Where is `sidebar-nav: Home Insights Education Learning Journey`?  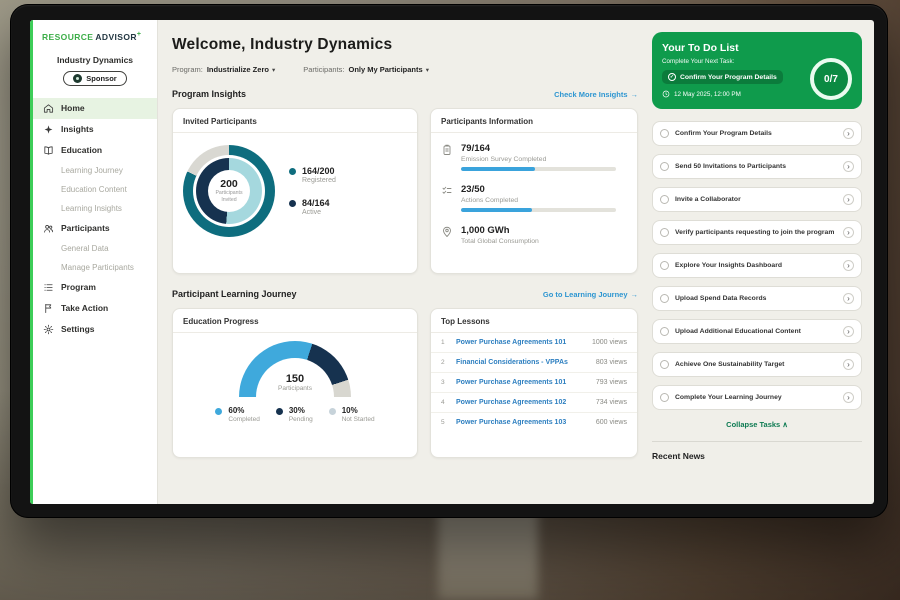 sidebar-nav: Home Insights Education Learning Journey is located at coordinates (95, 218).